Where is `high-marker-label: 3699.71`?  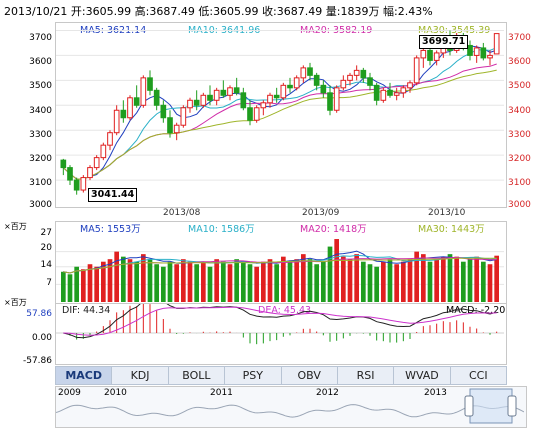
high-marker-label: 3699.71 is located at coordinates (444, 42).